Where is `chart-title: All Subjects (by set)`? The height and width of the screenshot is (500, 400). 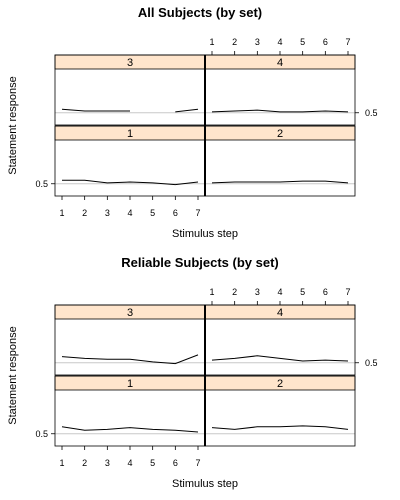
chart-title: All Subjects (by set) is located at coordinates (200, 12).